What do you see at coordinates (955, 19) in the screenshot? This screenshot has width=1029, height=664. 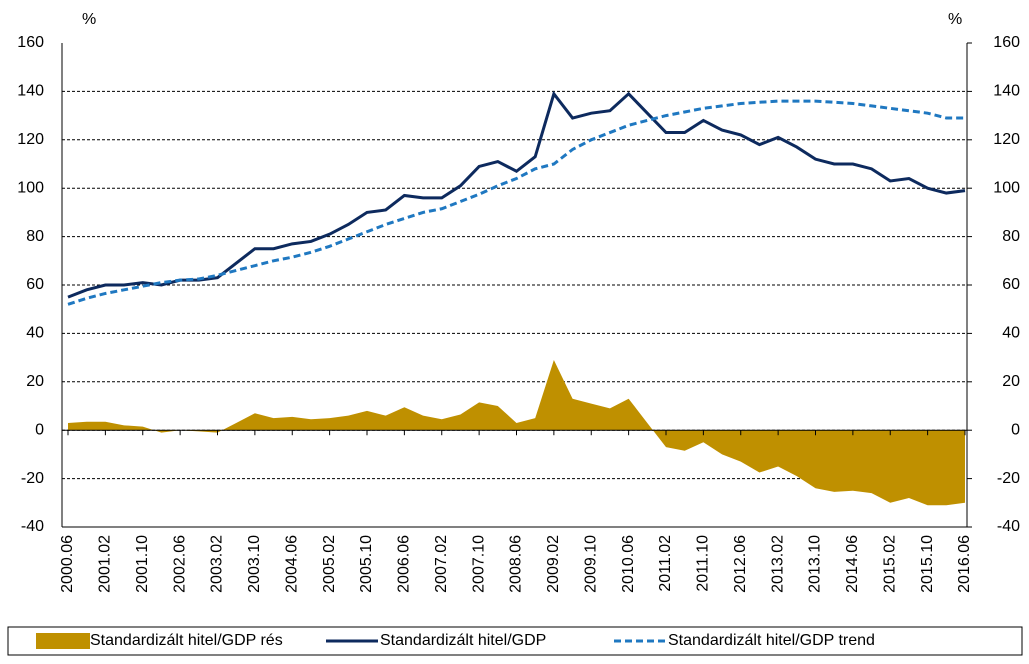 I see `y2-axis-label: %` at bounding box center [955, 19].